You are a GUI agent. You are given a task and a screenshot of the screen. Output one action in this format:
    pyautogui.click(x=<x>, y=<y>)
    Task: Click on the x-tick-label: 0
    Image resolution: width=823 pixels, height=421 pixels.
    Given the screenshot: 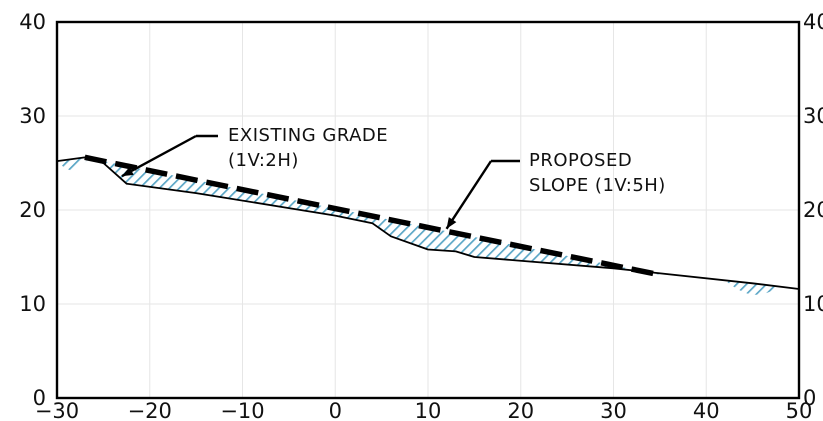 What is the action you would take?
    pyautogui.click(x=335, y=410)
    